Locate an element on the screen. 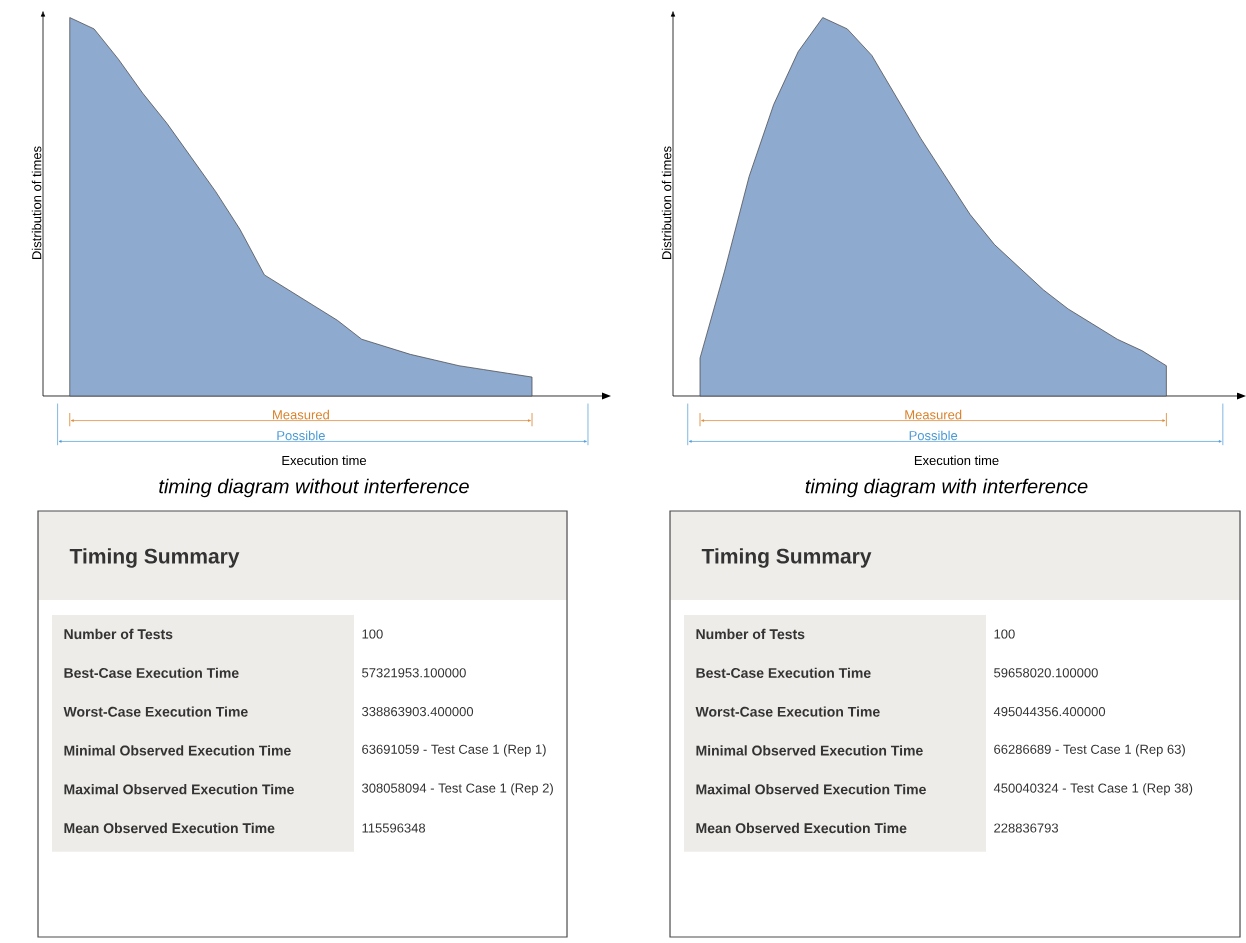 The height and width of the screenshot is (943, 1246). text: 115596348 is located at coordinates (394, 828).